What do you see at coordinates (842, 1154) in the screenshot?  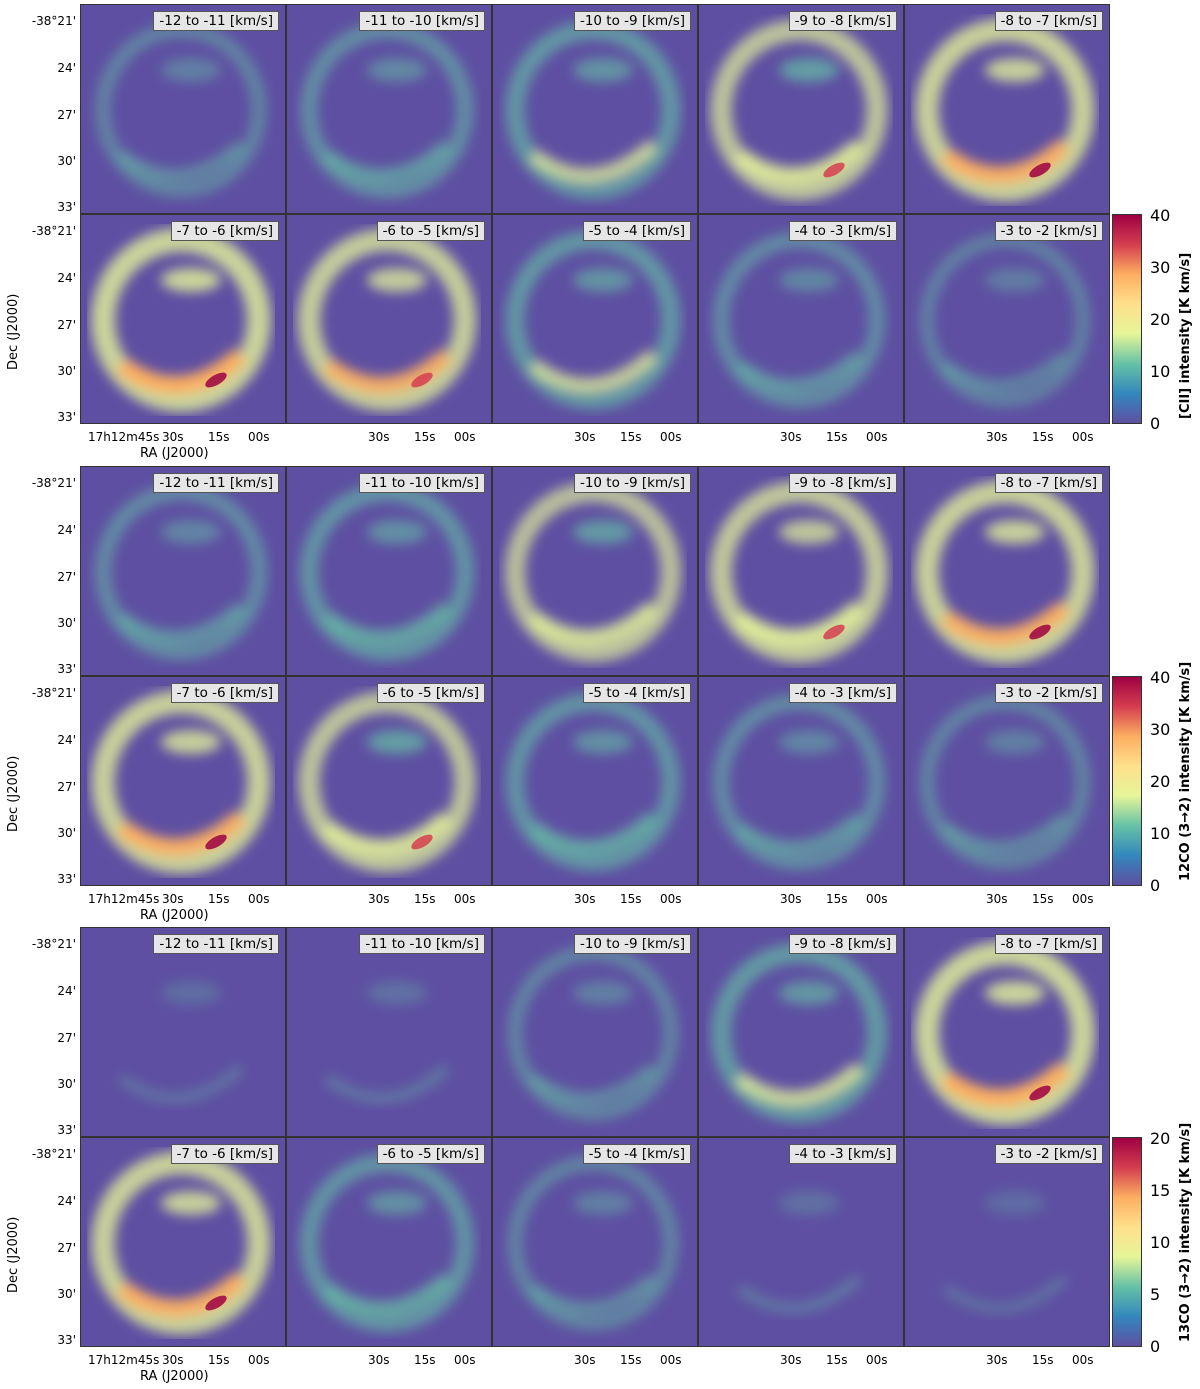 I see `panel-velocity-label: -4 to -3 [km/s]` at bounding box center [842, 1154].